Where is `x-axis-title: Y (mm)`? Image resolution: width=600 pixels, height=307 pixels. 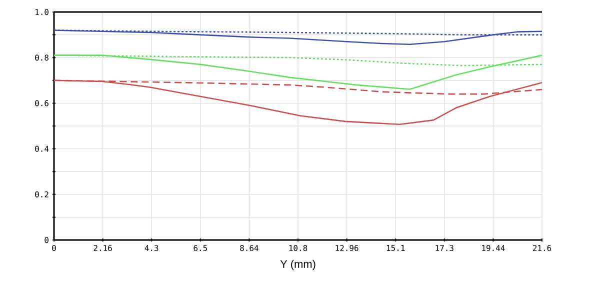
x-axis-title: Y (mm) is located at coordinates (298, 265).